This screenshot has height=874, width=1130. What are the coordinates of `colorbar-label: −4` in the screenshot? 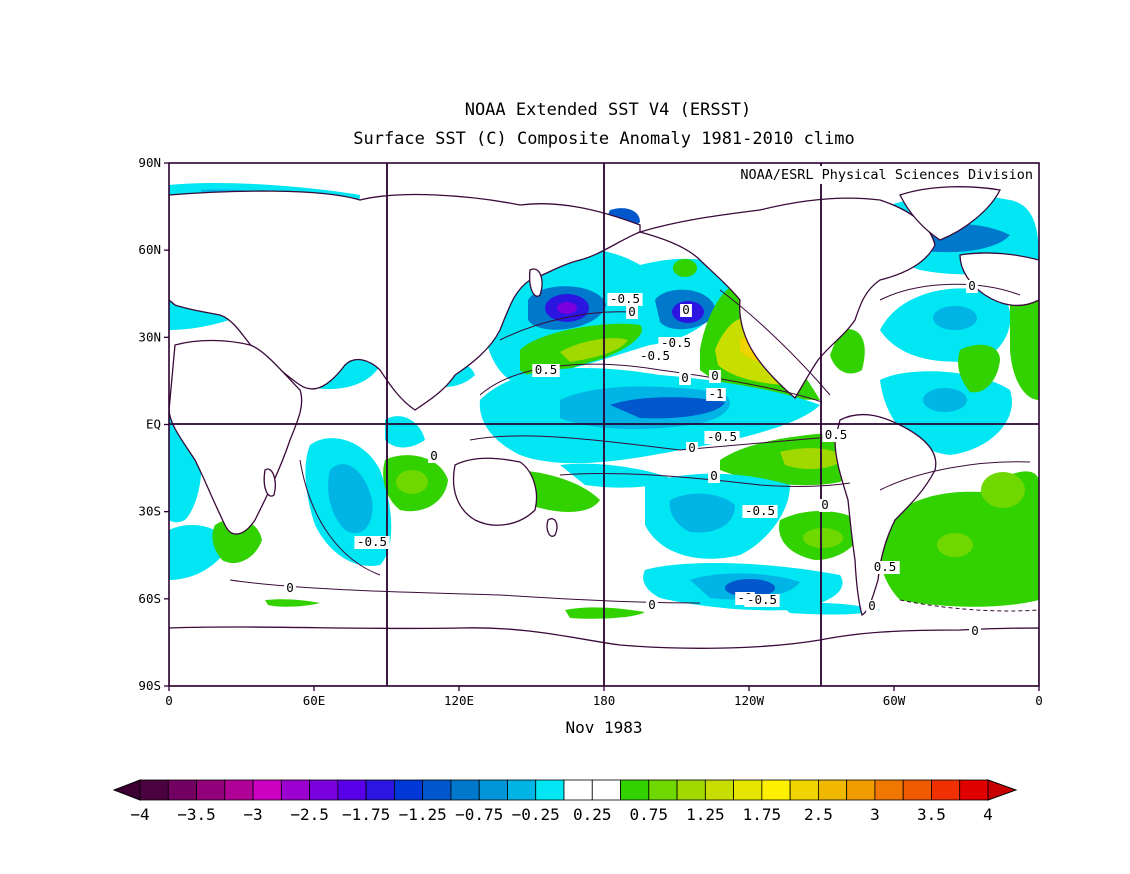 It's located at (139, 814).